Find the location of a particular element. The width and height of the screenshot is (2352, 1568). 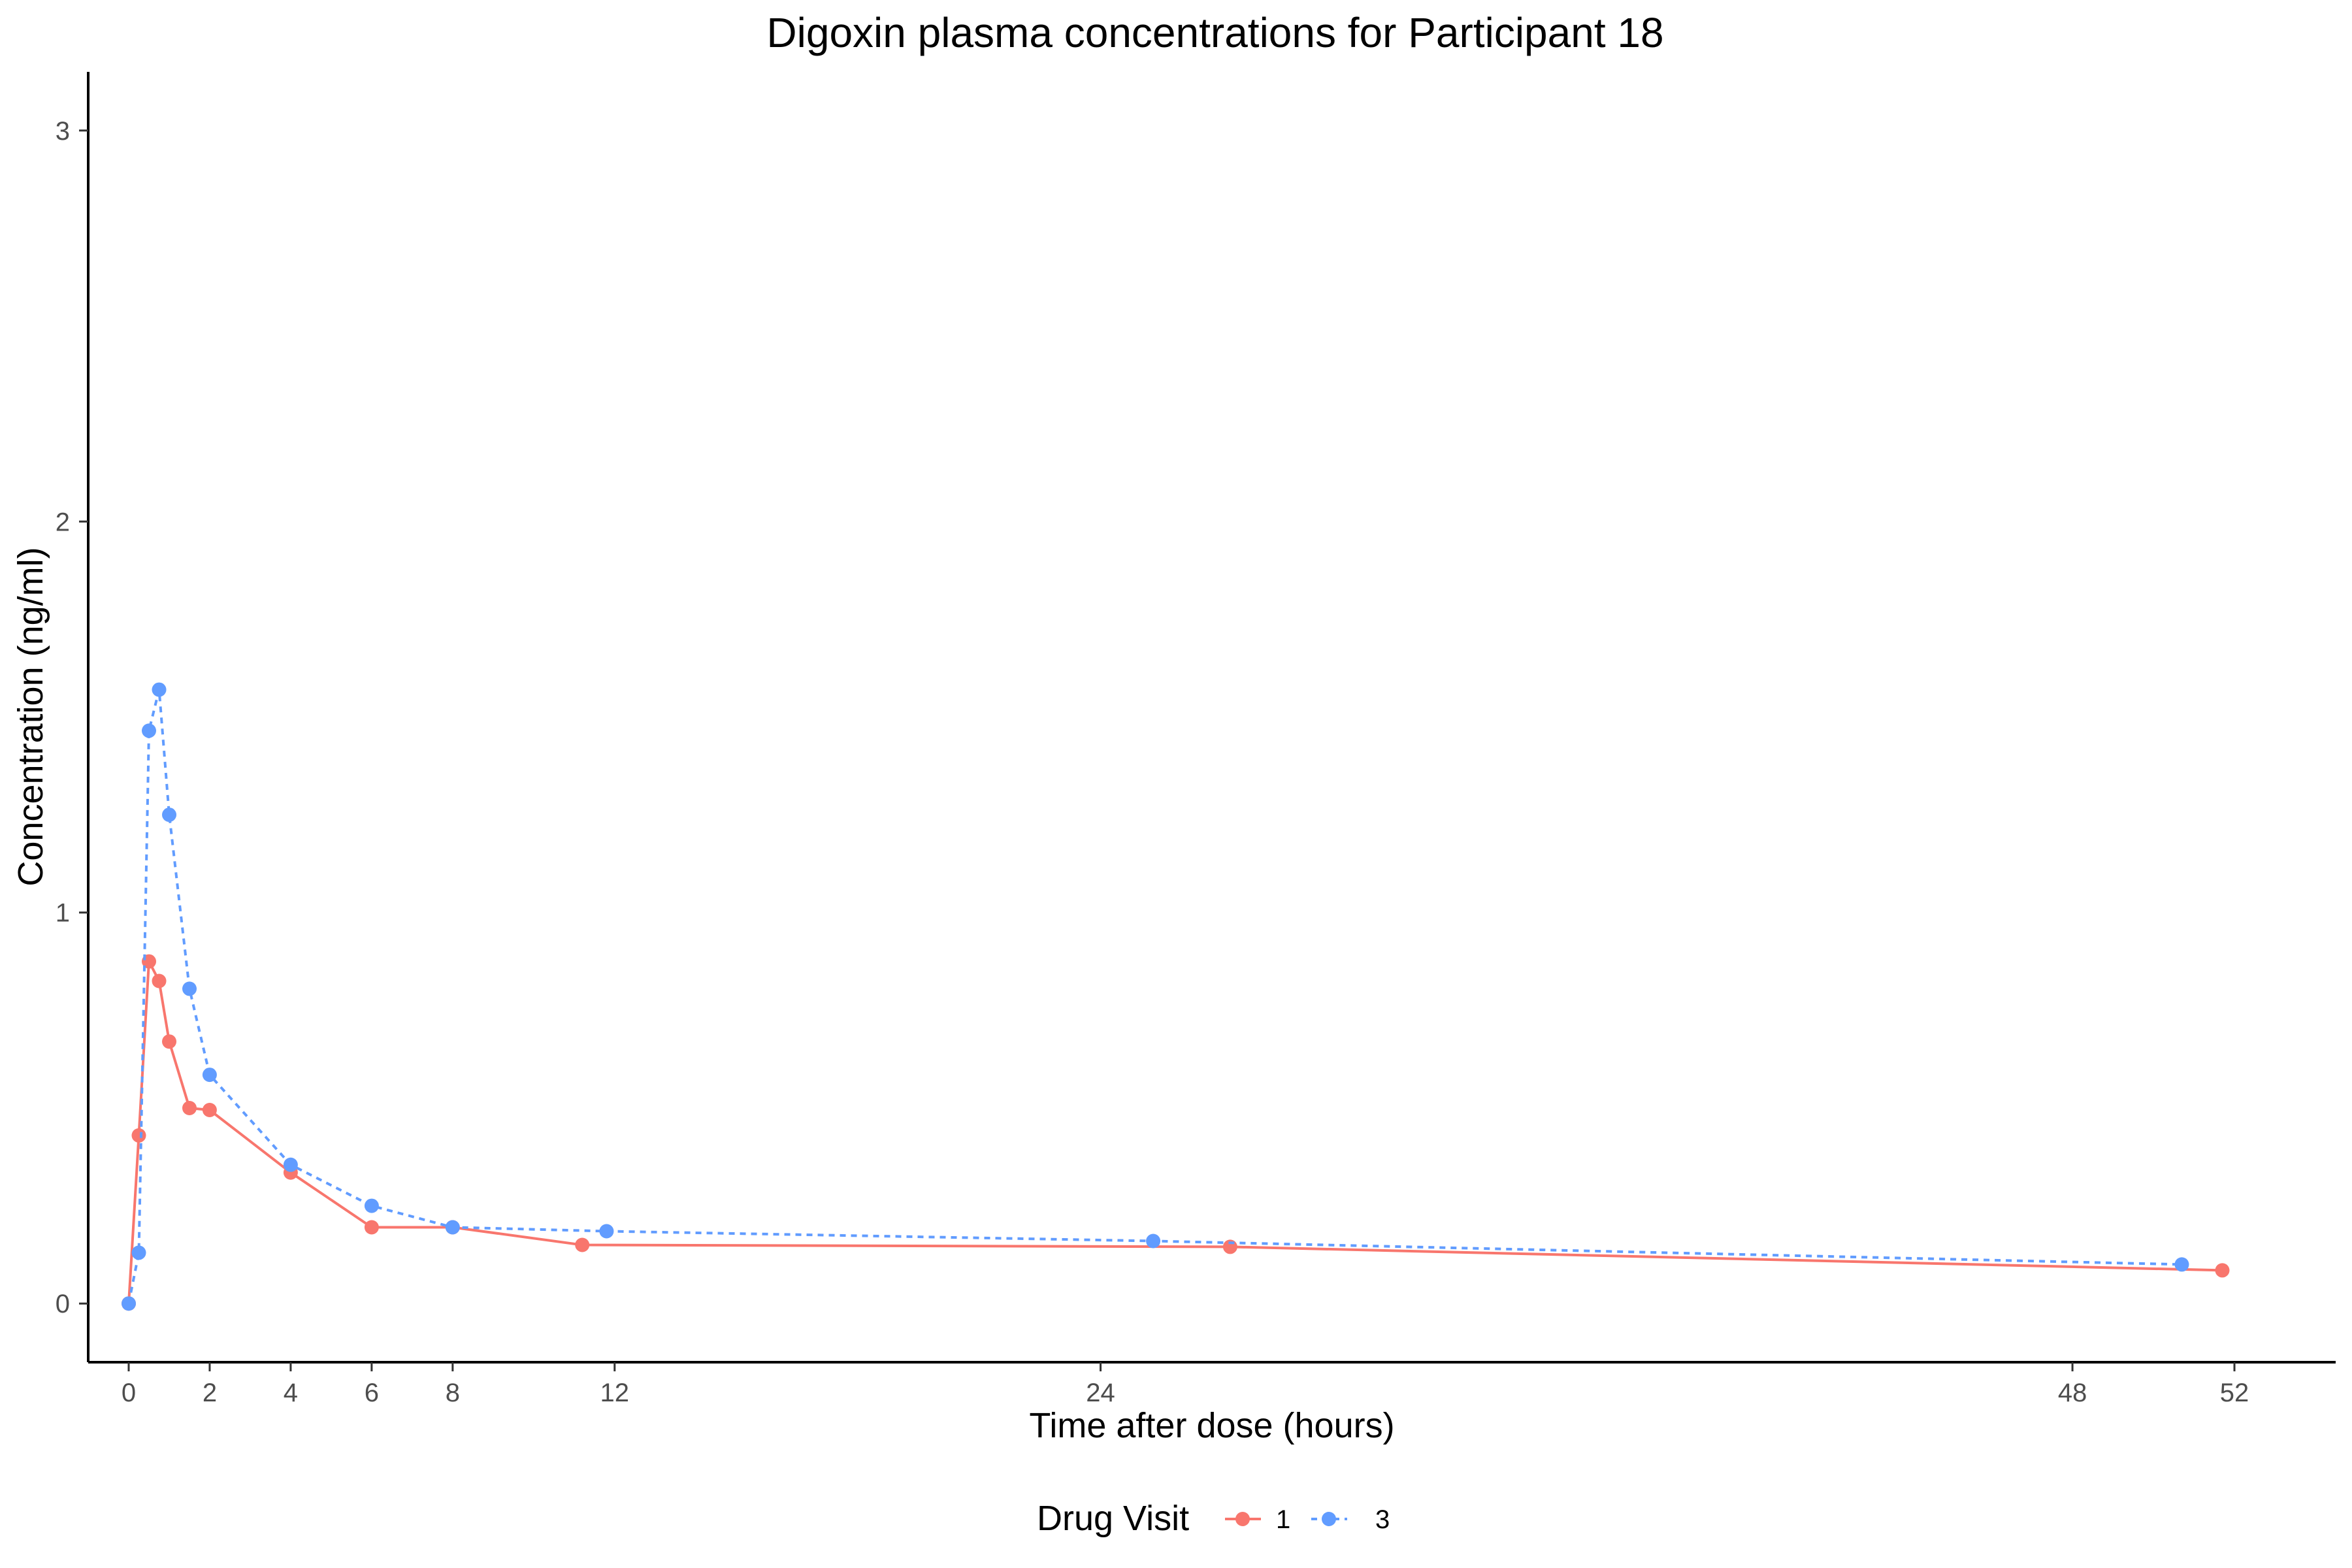

y-ticks: 0 1 2 3 is located at coordinates (72, 717).